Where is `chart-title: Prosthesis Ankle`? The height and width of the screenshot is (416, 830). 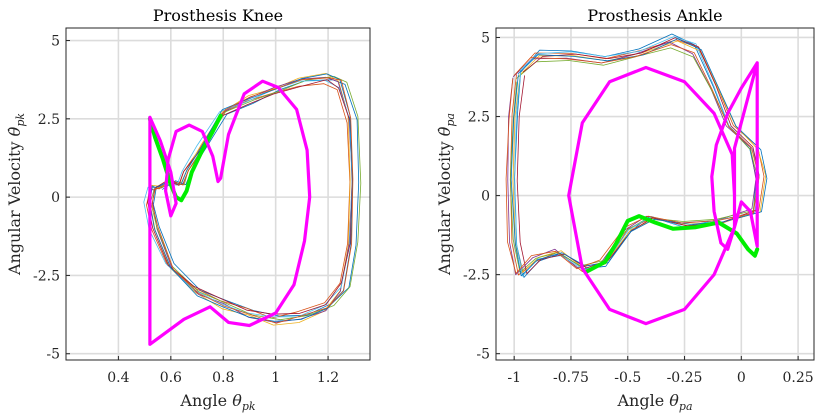
chart-title: Prosthesis Ankle is located at coordinates (654, 15).